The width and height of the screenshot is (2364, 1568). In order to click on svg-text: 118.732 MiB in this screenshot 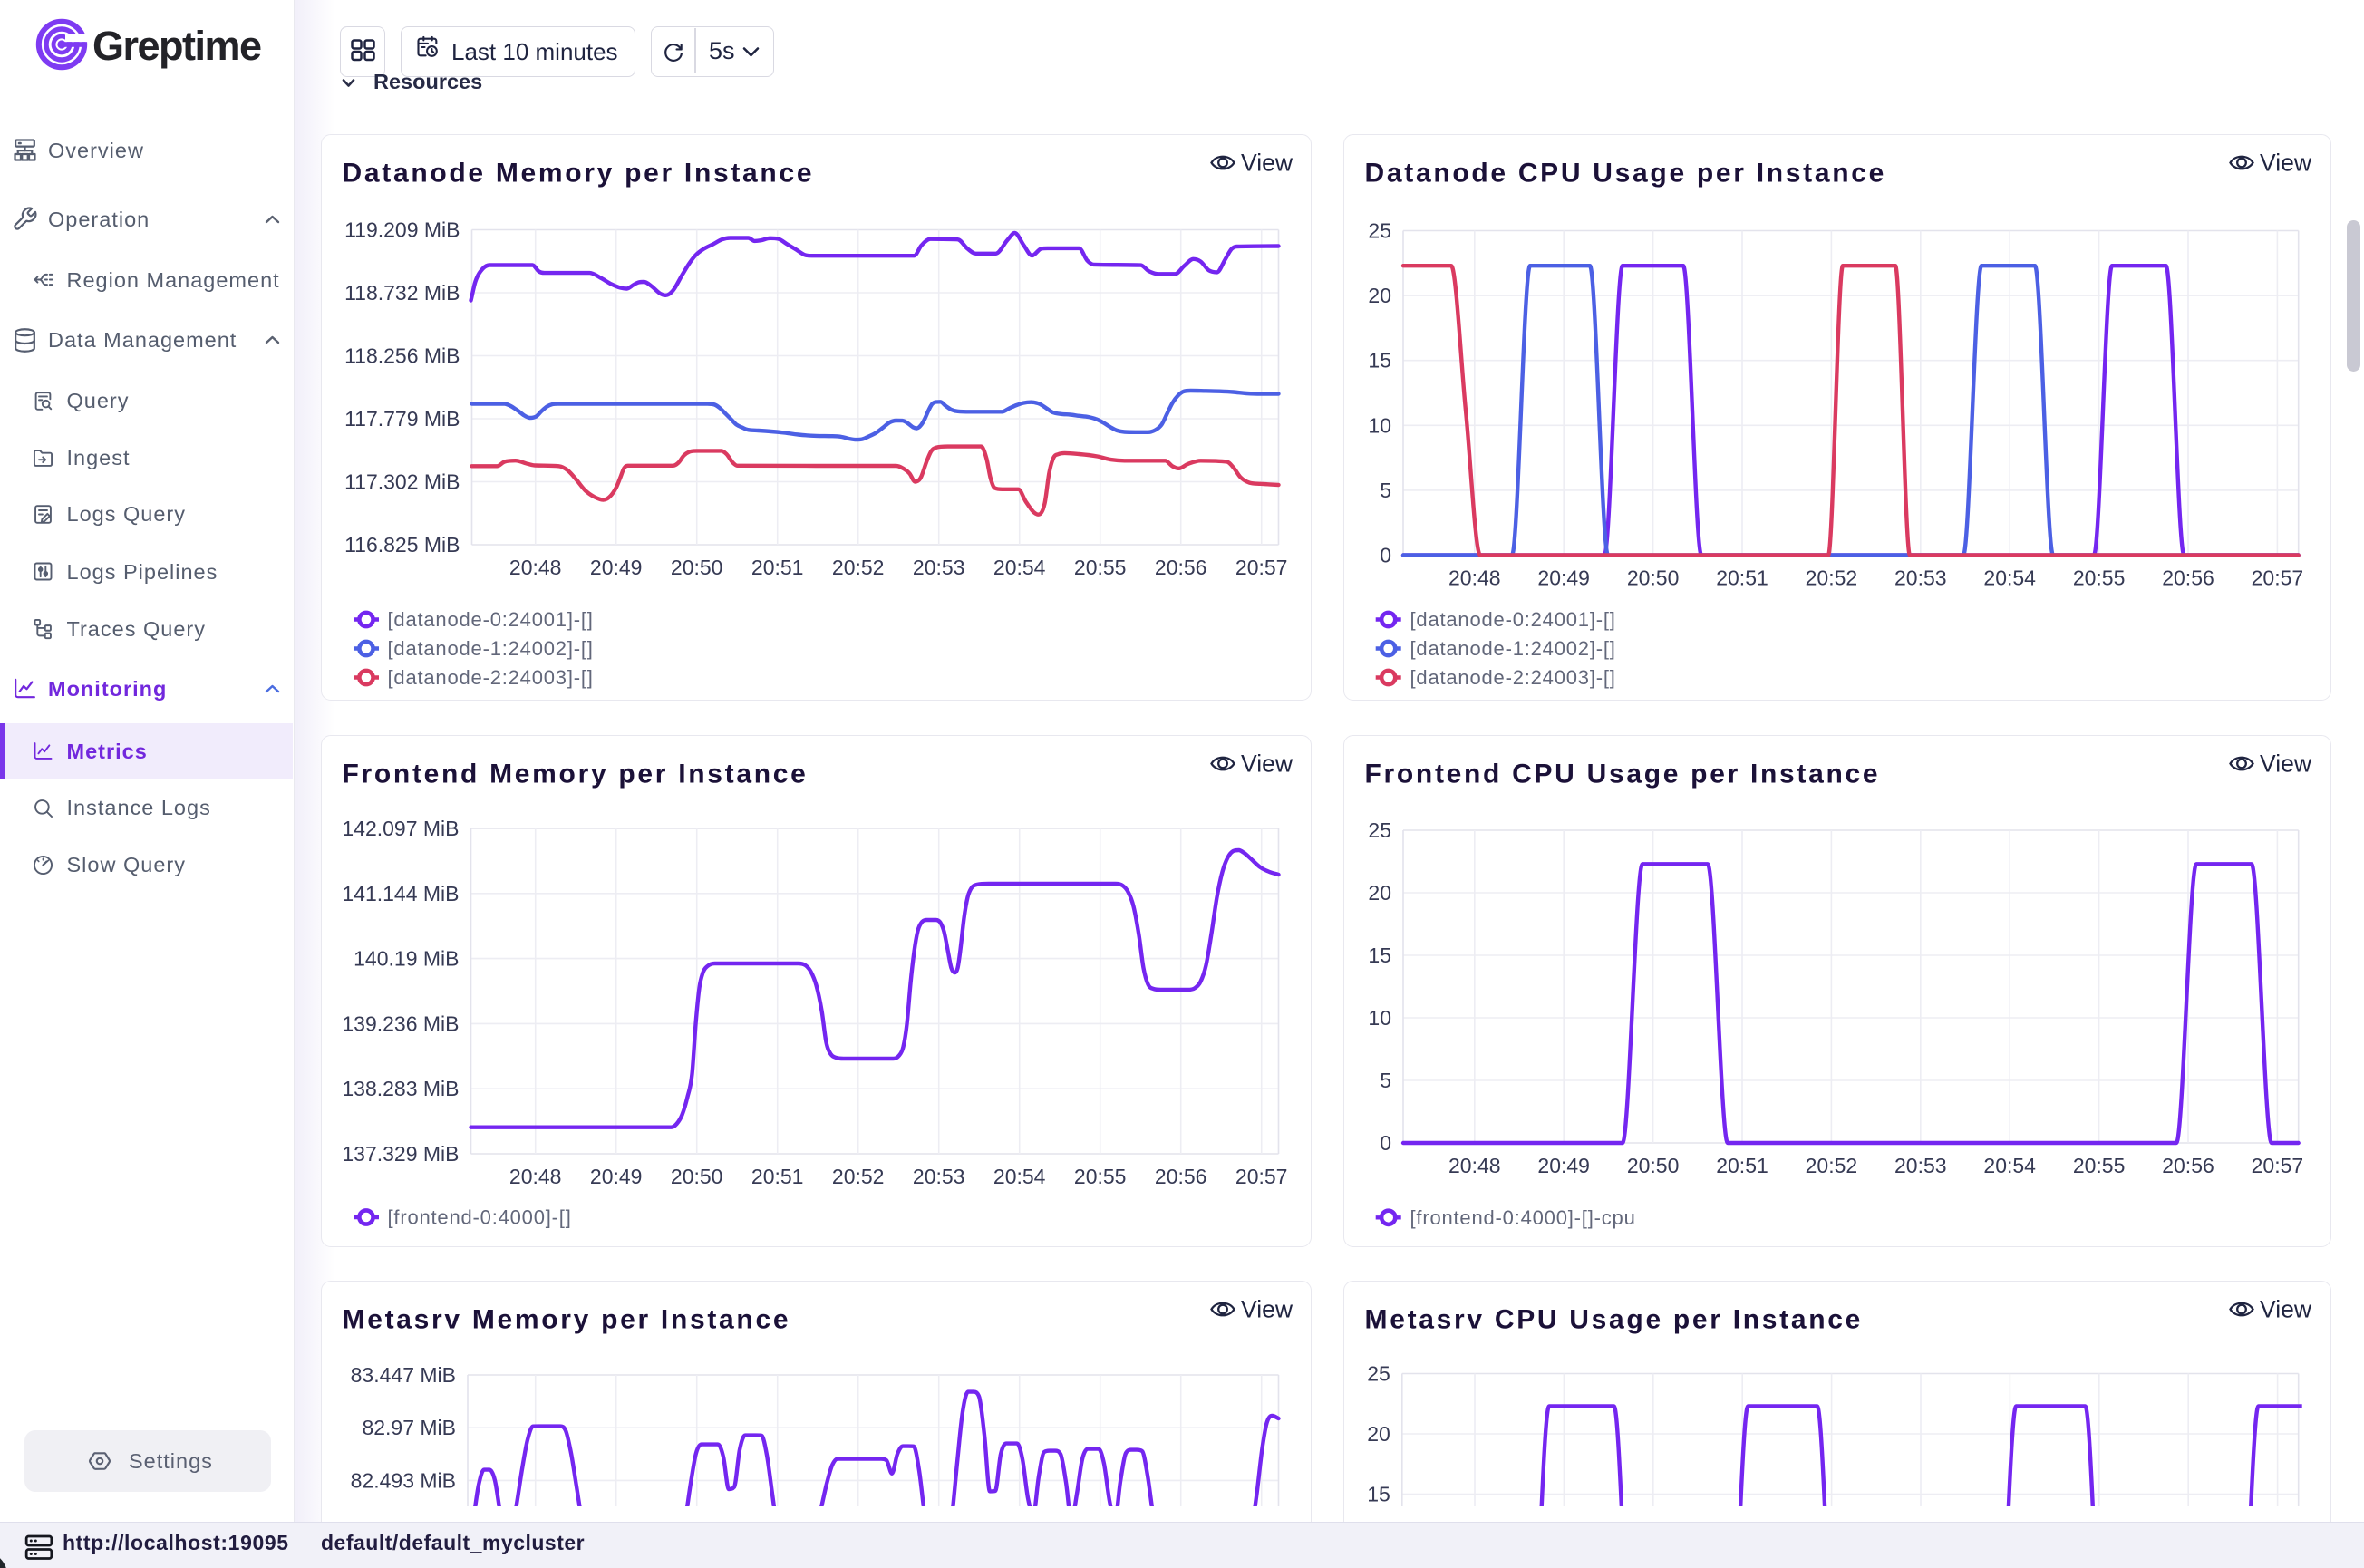, I will do `click(402, 293)`.